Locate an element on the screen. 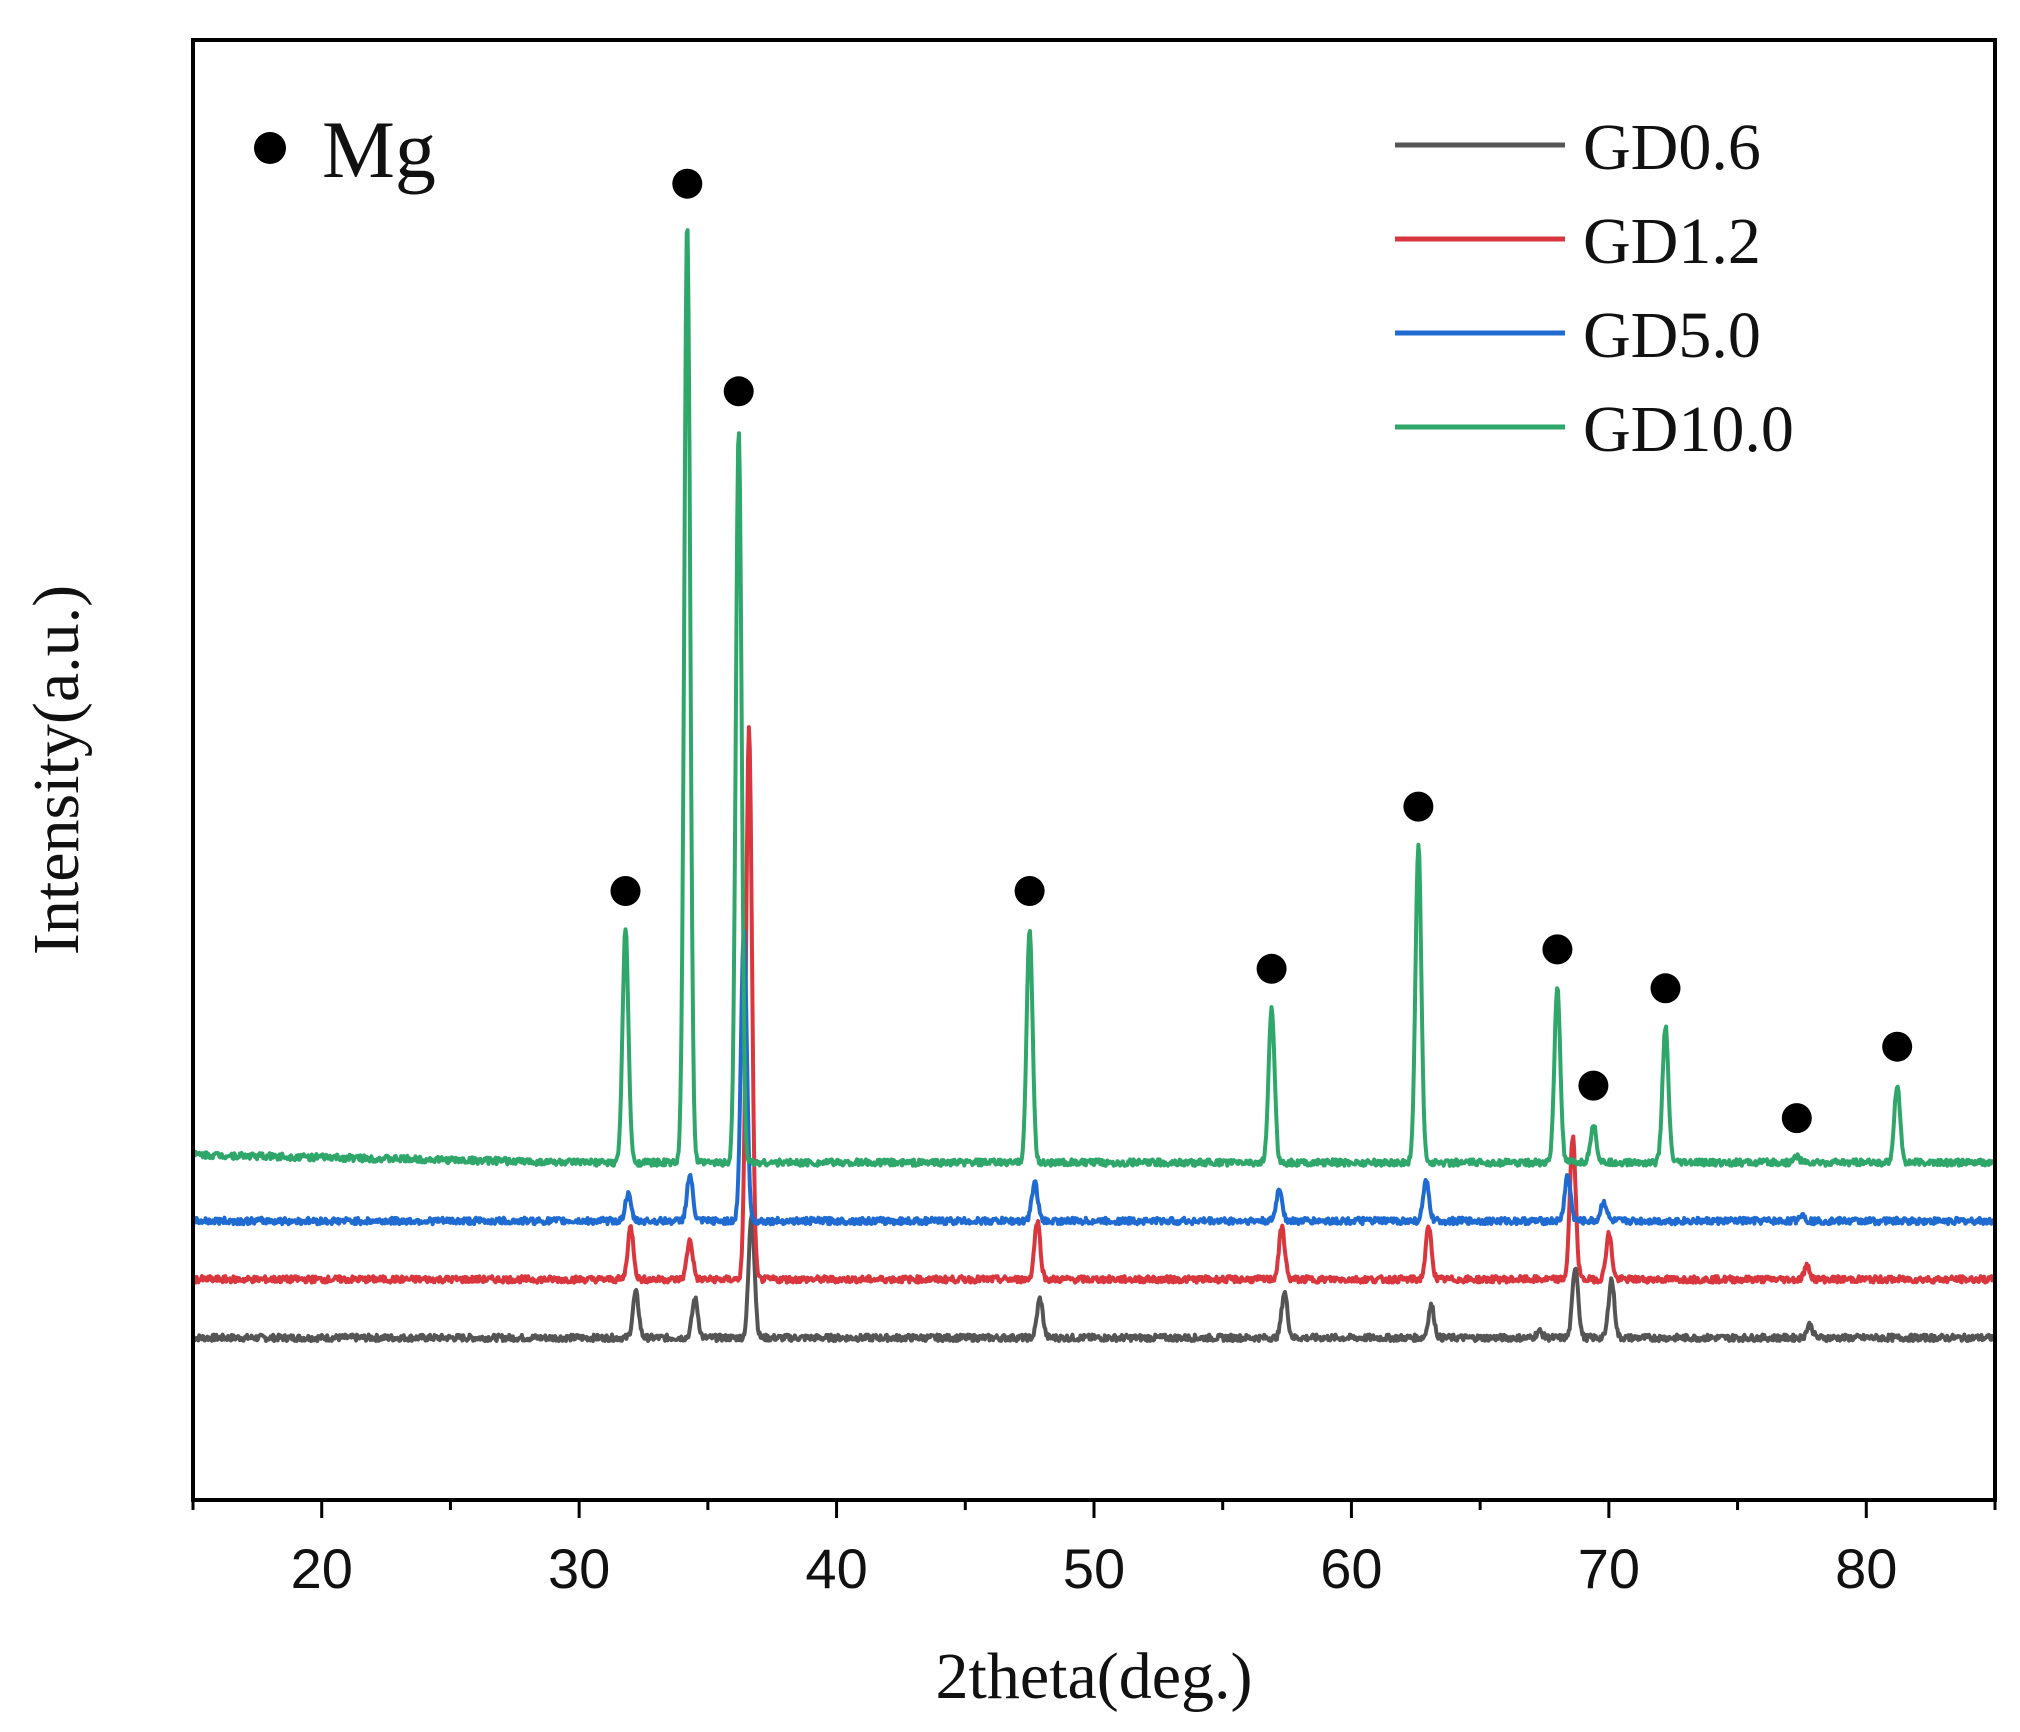 This screenshot has height=1732, width=2020. marker-legend-label: Mg is located at coordinates (379, 149).